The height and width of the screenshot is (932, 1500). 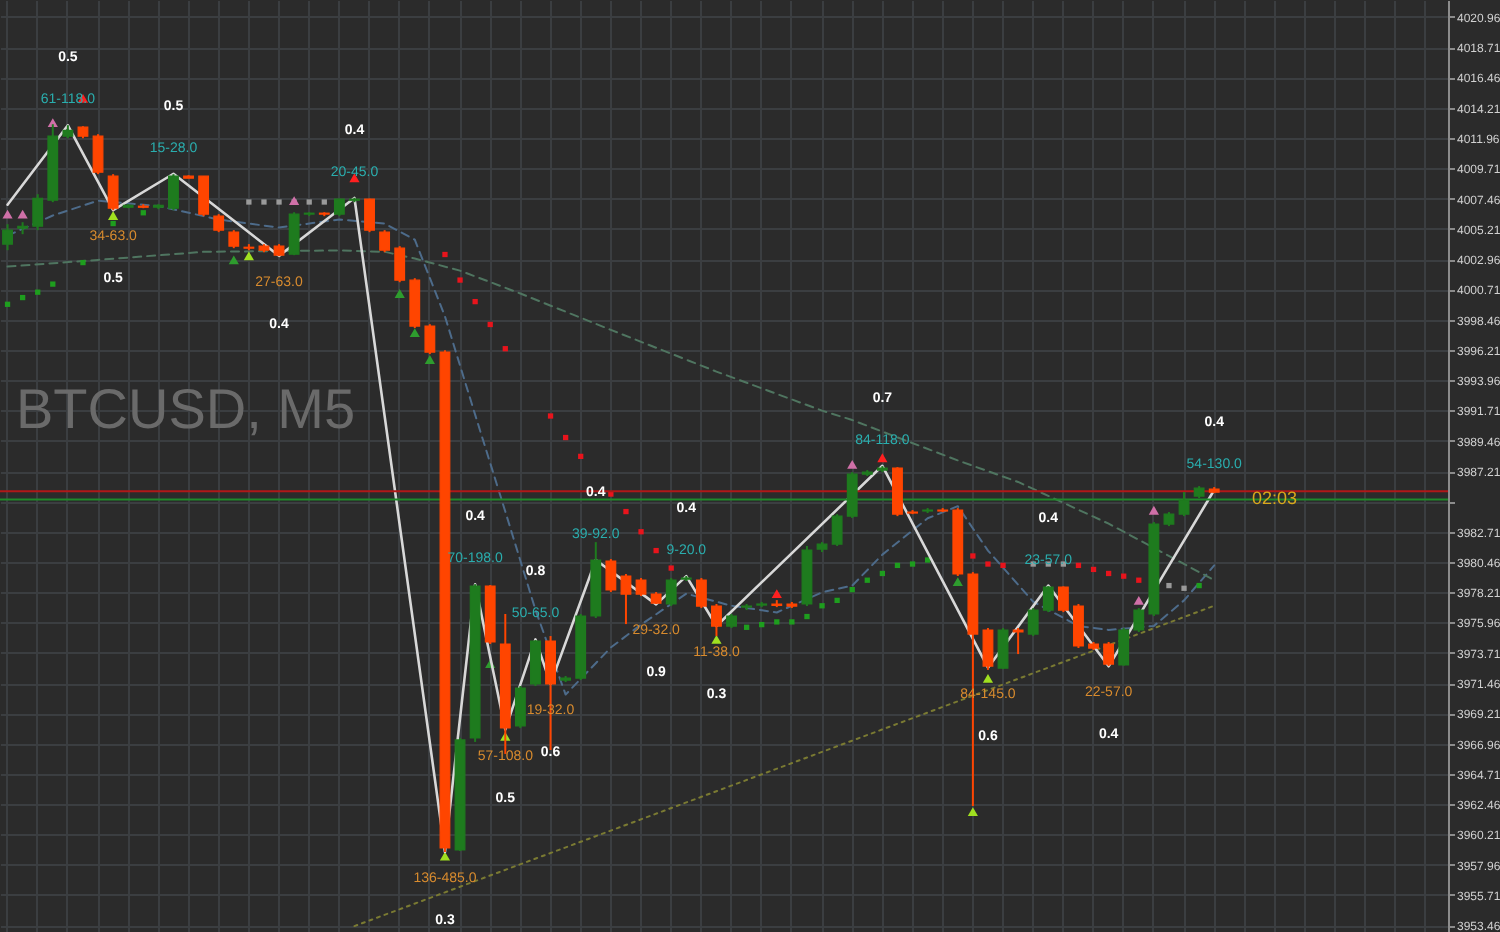 I want to click on text: BTCUSD, M5, so click(x=186, y=409).